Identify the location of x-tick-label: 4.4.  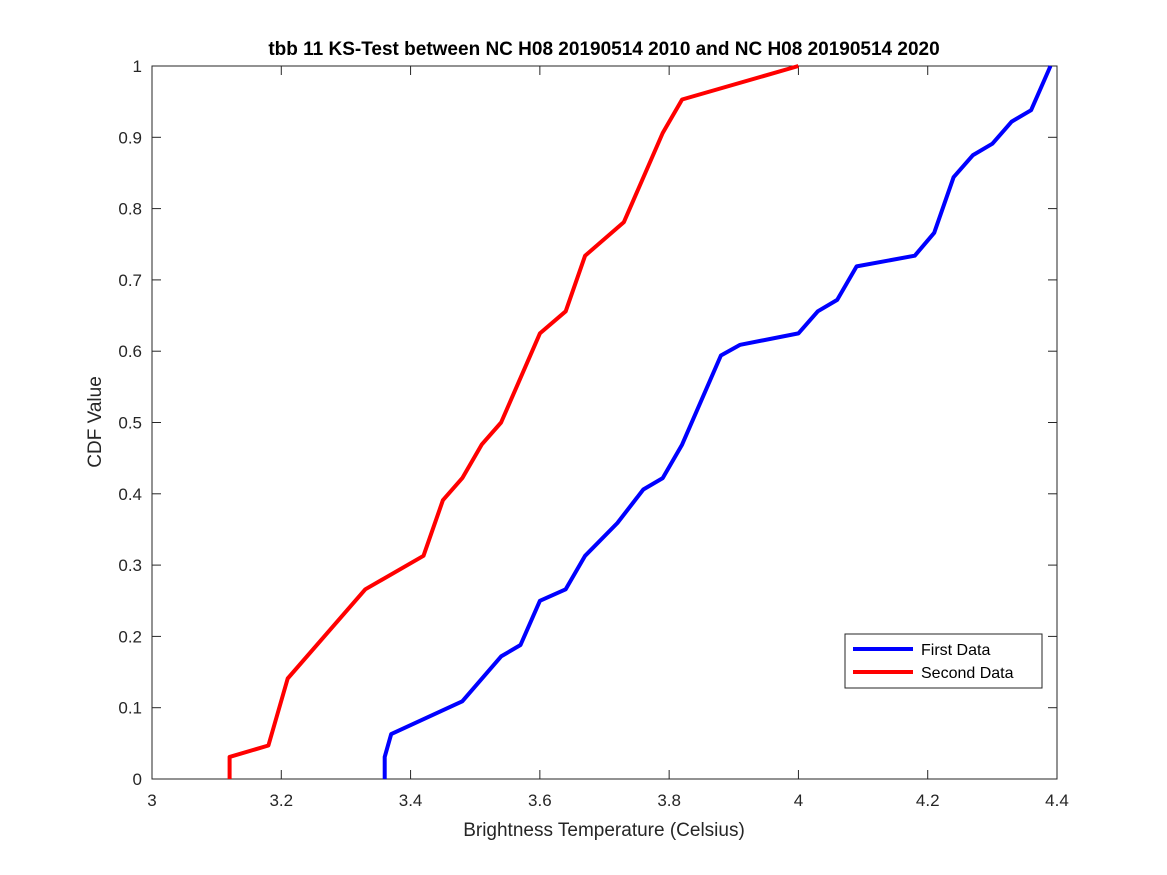
(1057, 800).